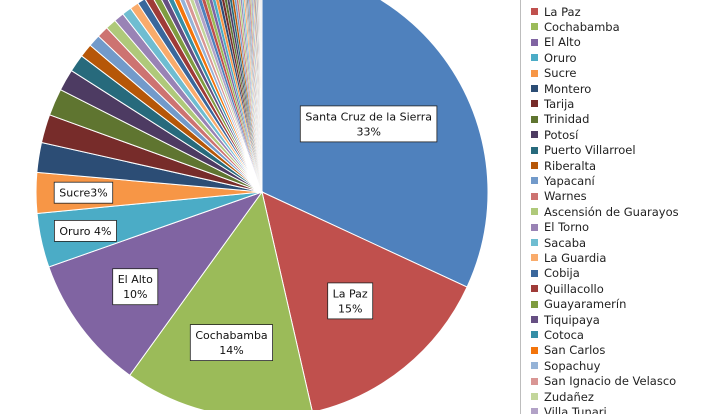 The height and width of the screenshot is (414, 719). I want to click on legend-item: Montero, so click(561, 88).